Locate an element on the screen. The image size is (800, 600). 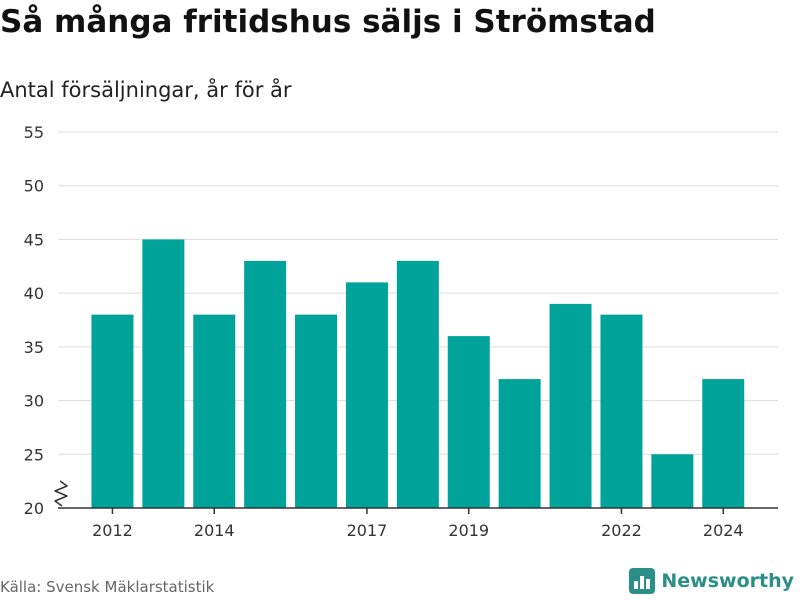
brand-name: Newsworthy is located at coordinates (727, 581).